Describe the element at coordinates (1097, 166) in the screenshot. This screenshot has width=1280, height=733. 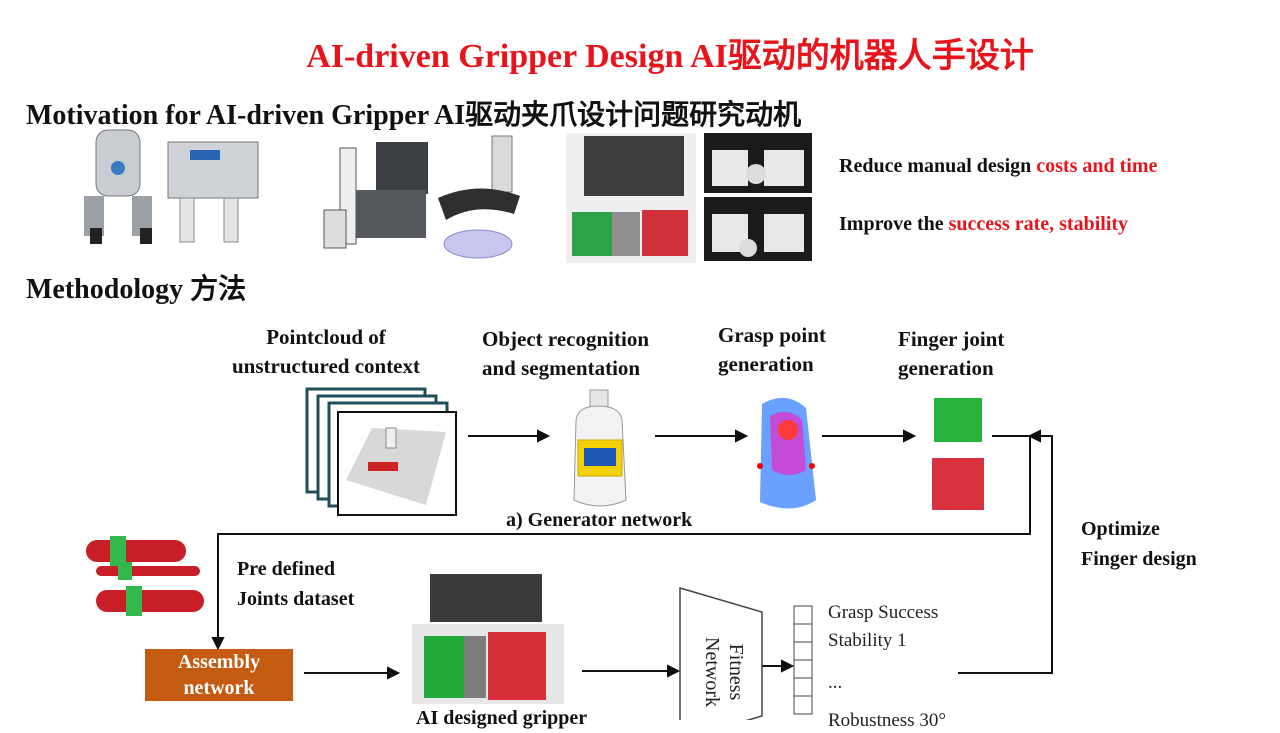
I see `bullet-1-highlight: costs and time` at that location.